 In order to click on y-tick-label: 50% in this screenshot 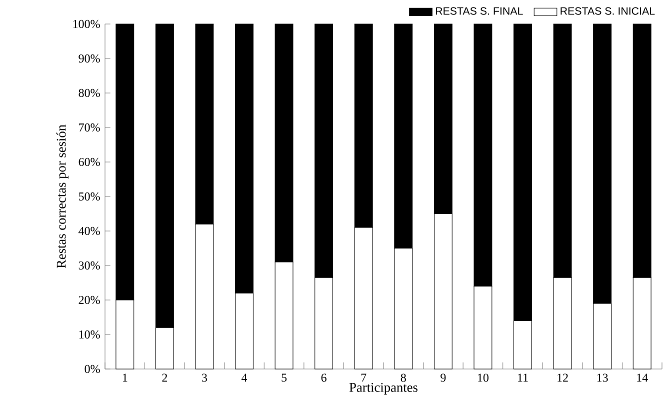, I will do `click(89, 196)`.